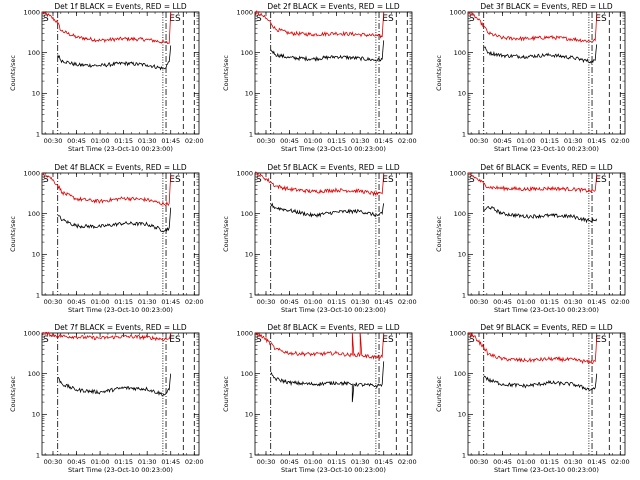 Image resolution: width=640 pixels, height=480 pixels. What do you see at coordinates (546, 6) in the screenshot?
I see `chart-title: Det 3f BLACK = Events, RED = LLD` at bounding box center [546, 6].